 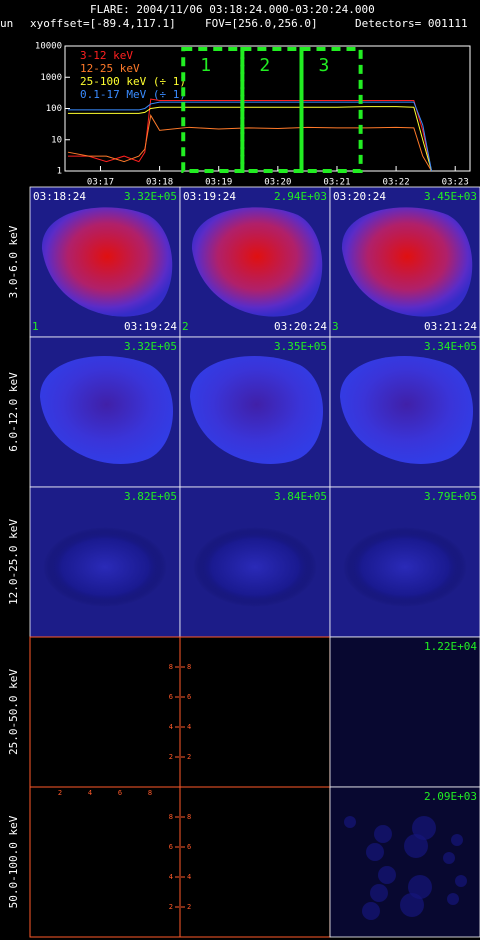 What do you see at coordinates (13, 261) in the screenshot?
I see `row-label: 3.0-6.0 keV` at bounding box center [13, 261].